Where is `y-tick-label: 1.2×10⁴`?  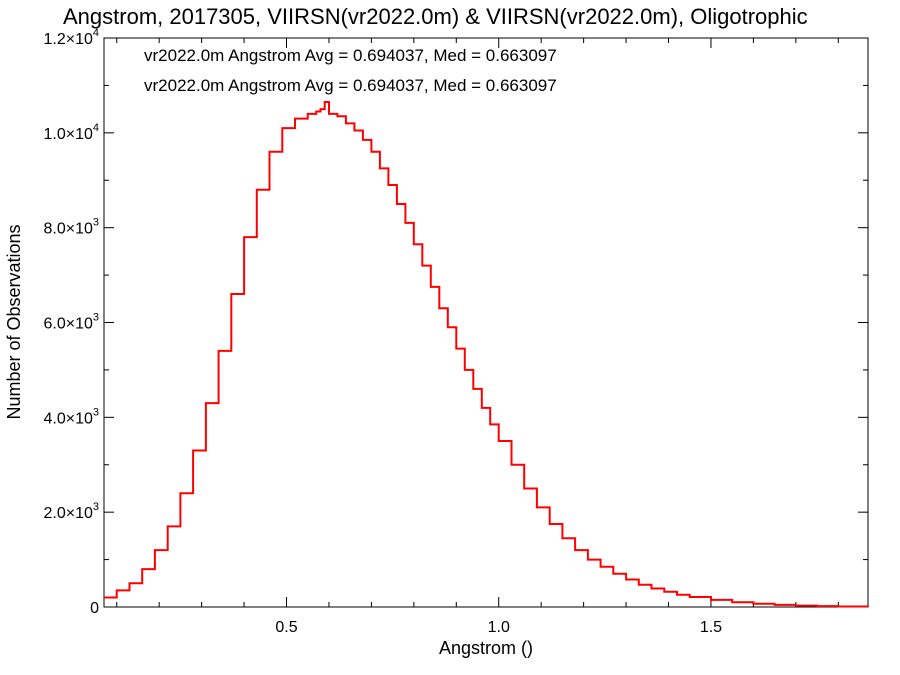 y-tick-label: 1.2×10⁴ is located at coordinates (71, 37).